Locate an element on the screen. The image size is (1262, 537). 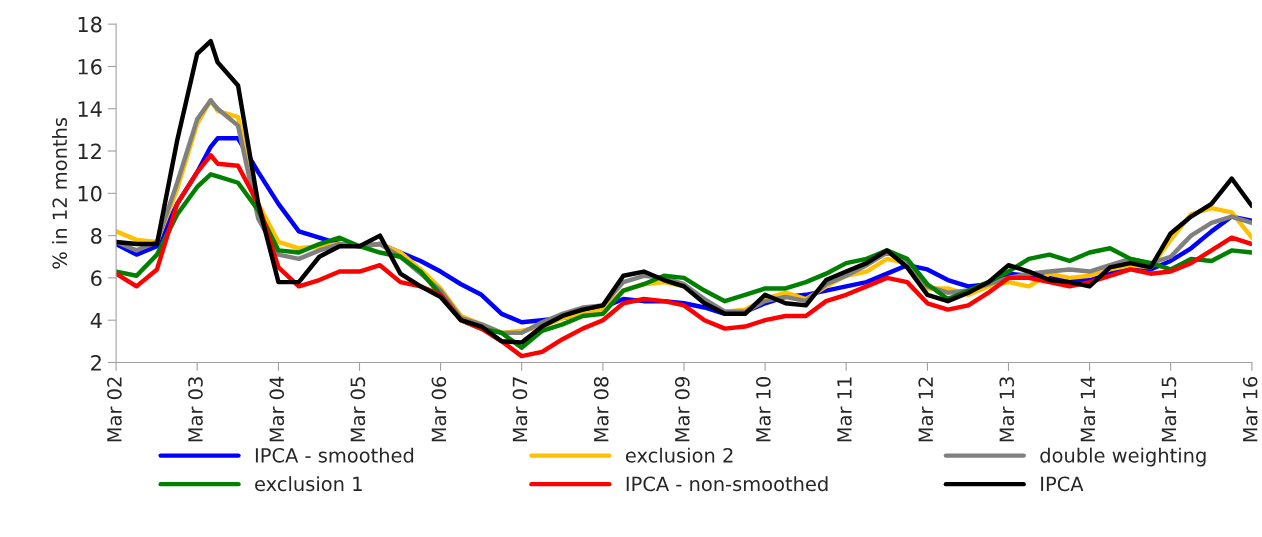
y-tick-label: 6 is located at coordinates (96, 278).